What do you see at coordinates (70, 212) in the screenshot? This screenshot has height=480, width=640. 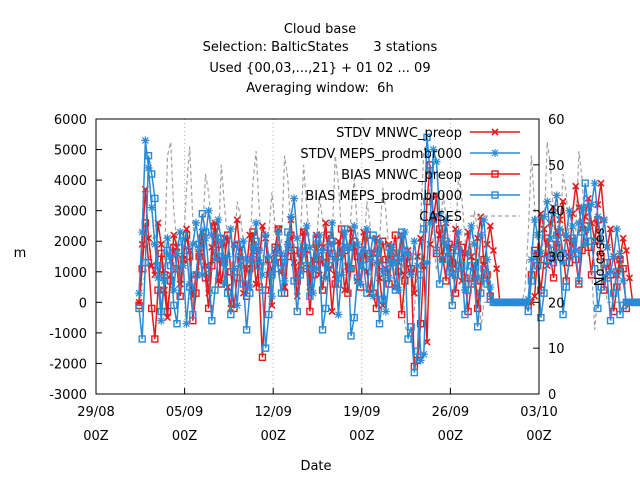 I see `y-tick-label: 3000` at bounding box center [70, 212].